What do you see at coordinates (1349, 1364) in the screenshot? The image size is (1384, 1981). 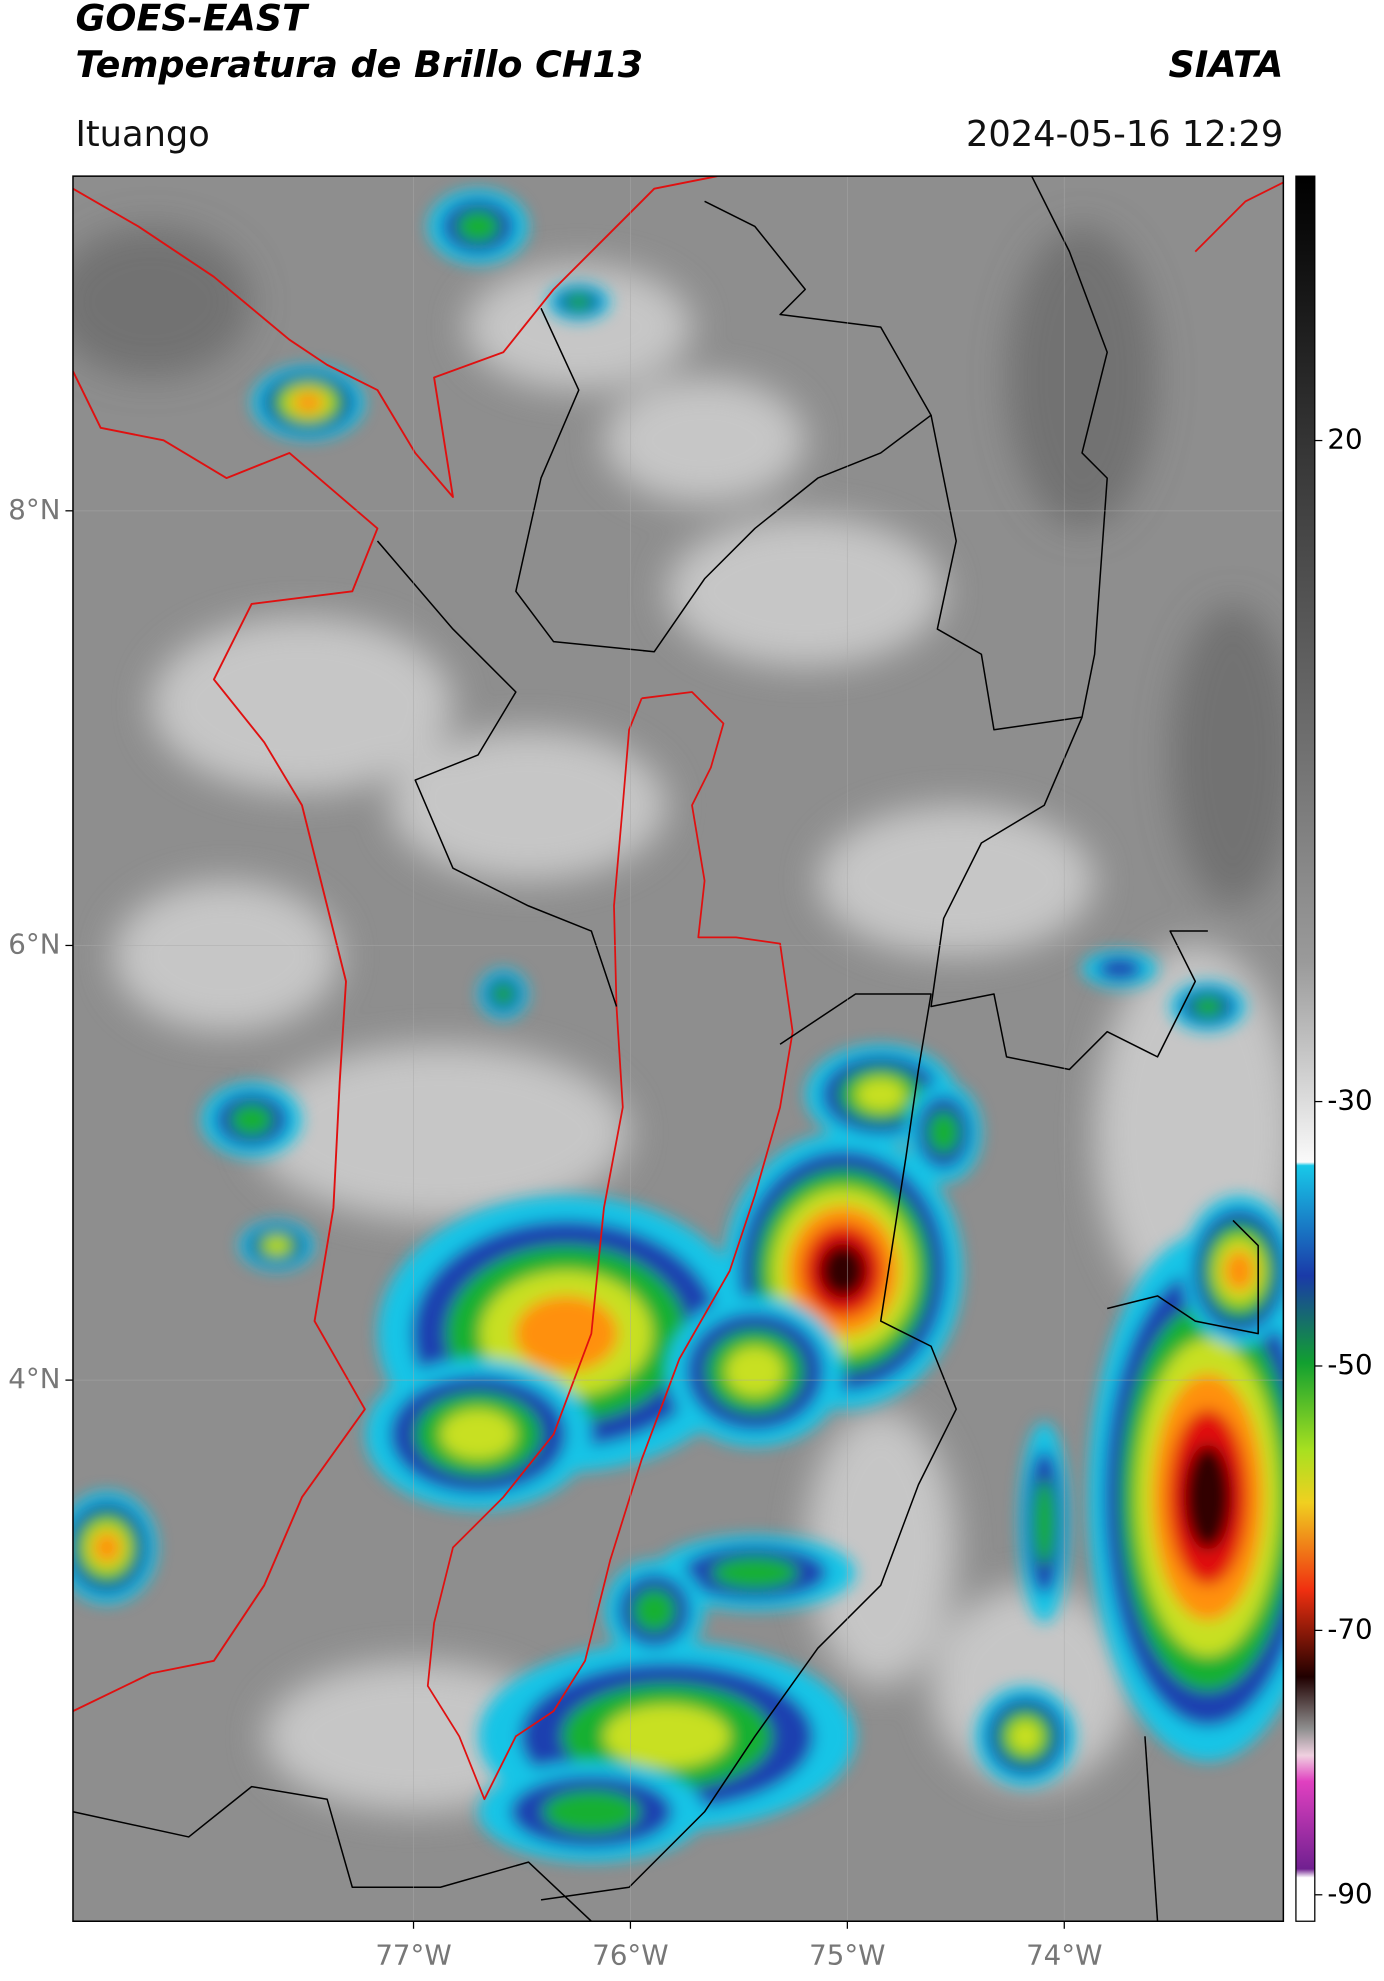 I see `colorbar-tick-label: -50` at bounding box center [1349, 1364].